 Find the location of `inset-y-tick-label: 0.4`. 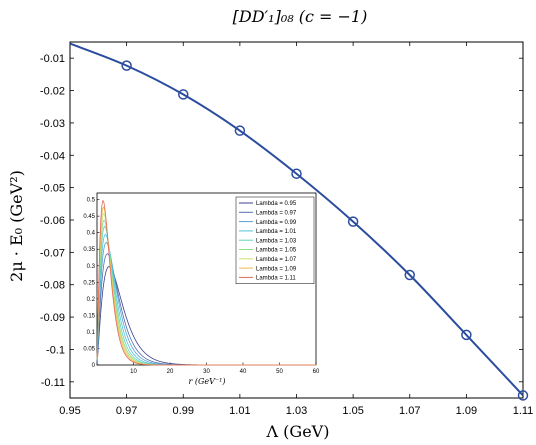

inset-y-tick-label: 0.4 is located at coordinates (91, 234).